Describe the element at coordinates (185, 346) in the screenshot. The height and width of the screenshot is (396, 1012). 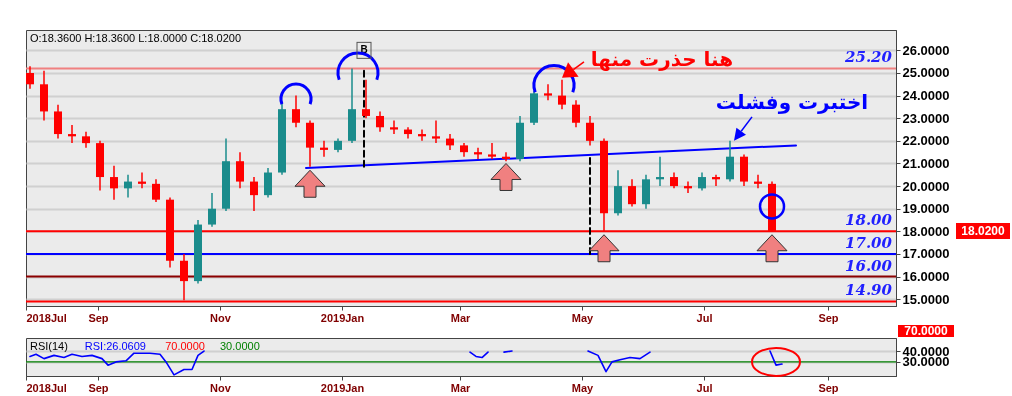
I see `annotation: 70.0000` at that location.